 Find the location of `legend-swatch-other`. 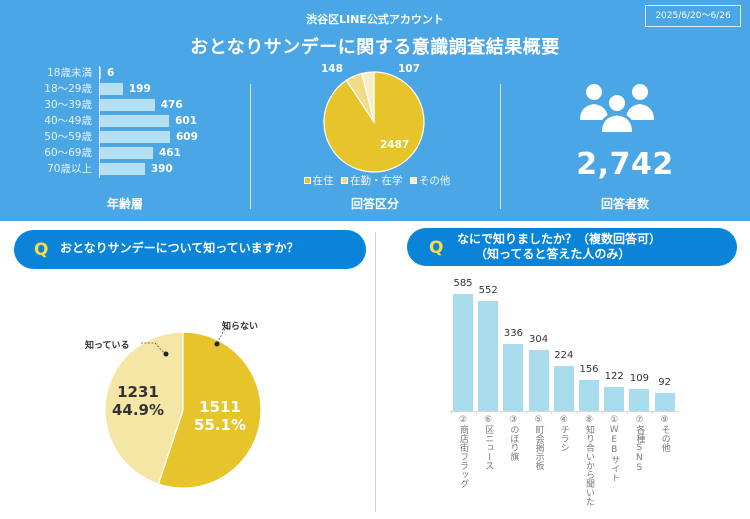

legend-swatch-other is located at coordinates (413, 180).